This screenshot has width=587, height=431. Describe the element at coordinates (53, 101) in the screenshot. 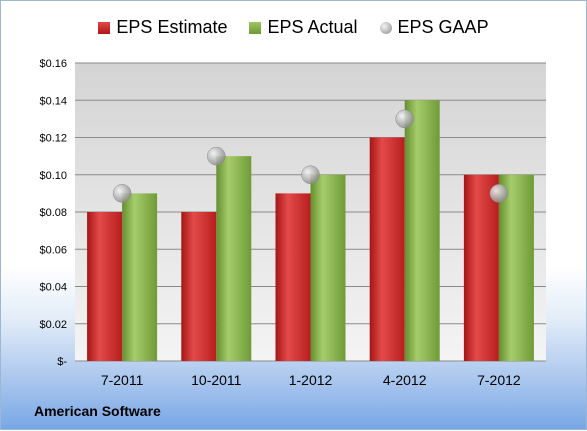

I see `y-tick-label: $0.14` at that location.